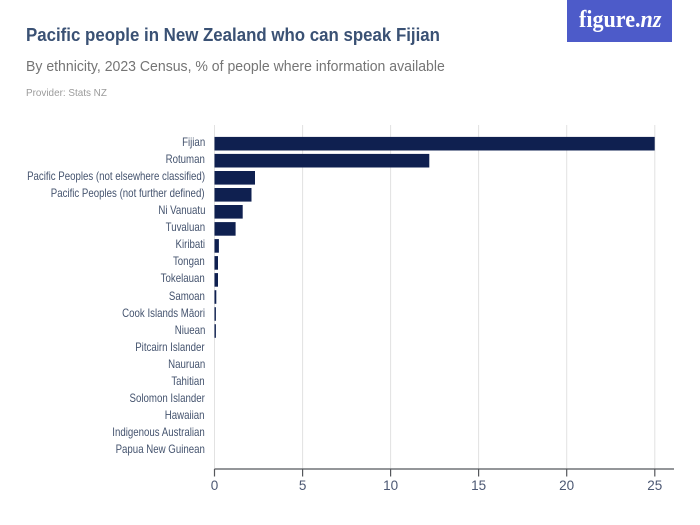  I want to click on svg-text: 0, so click(215, 485).